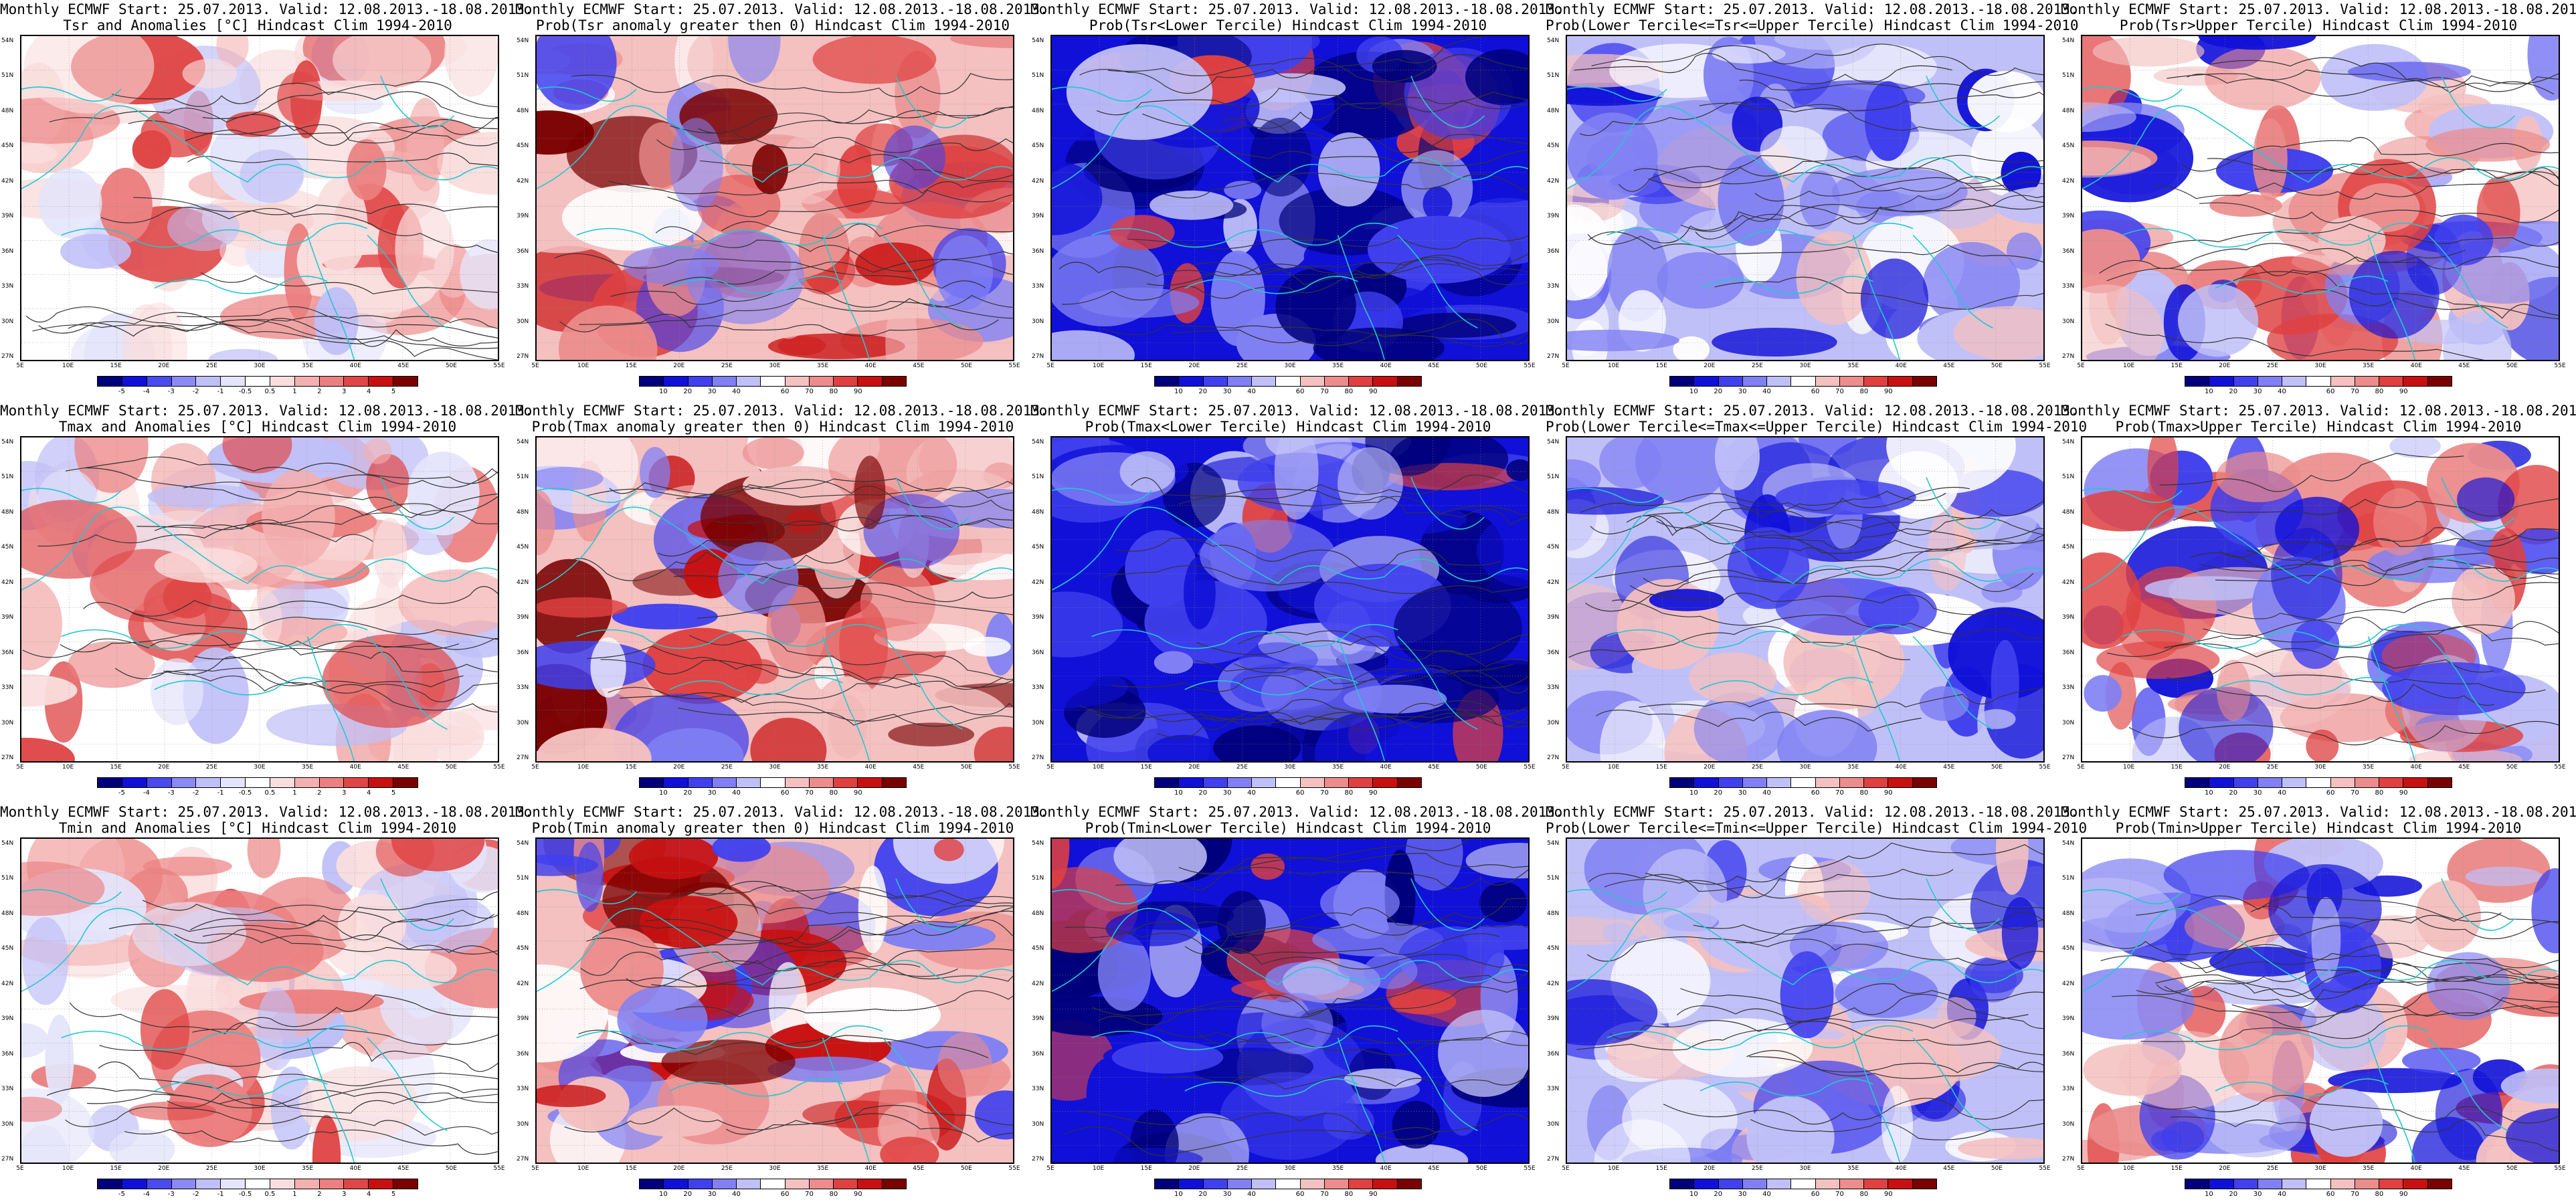 The image size is (2576, 1204). I want to click on latitude-tick-label: 30N, so click(1038, 1124).